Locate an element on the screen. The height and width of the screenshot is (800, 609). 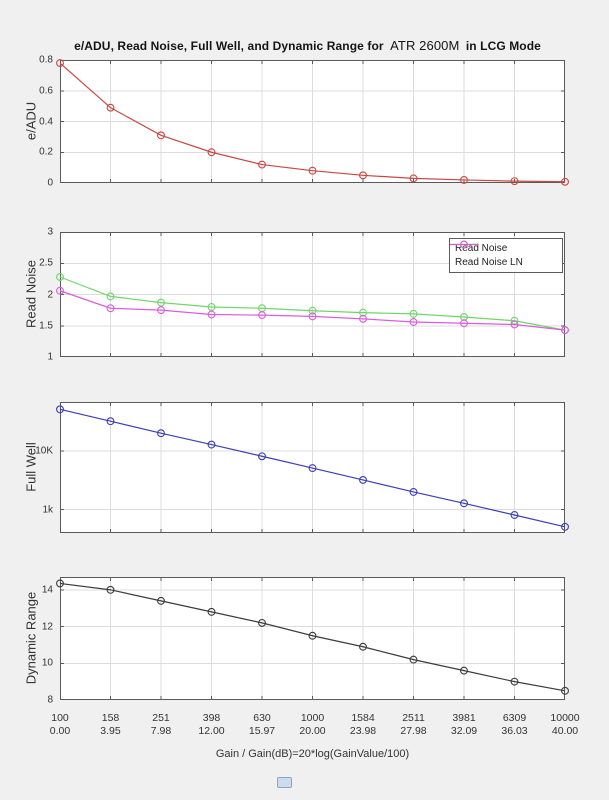
series-e/adu is located at coordinates (312, 122).